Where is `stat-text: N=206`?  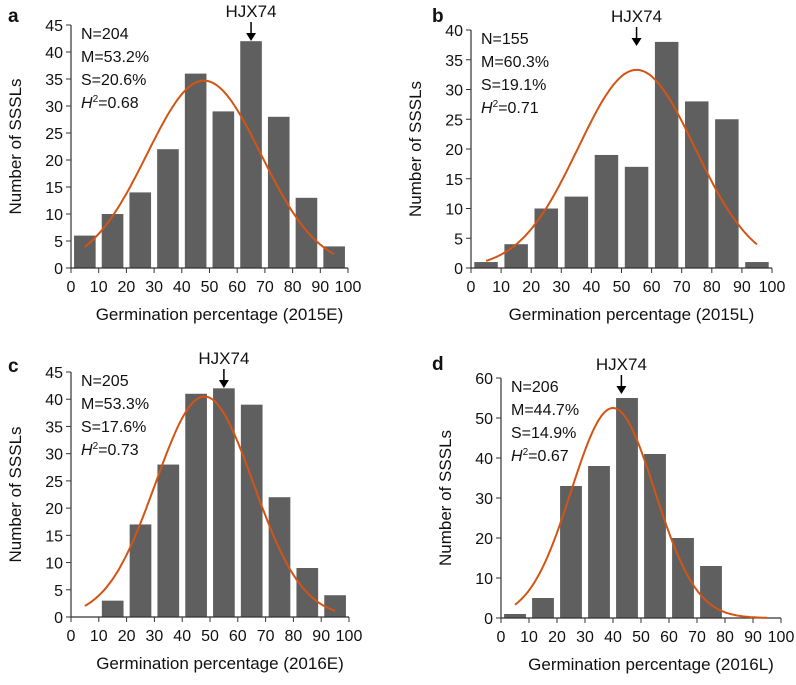
stat-text: N=206 is located at coordinates (535, 387).